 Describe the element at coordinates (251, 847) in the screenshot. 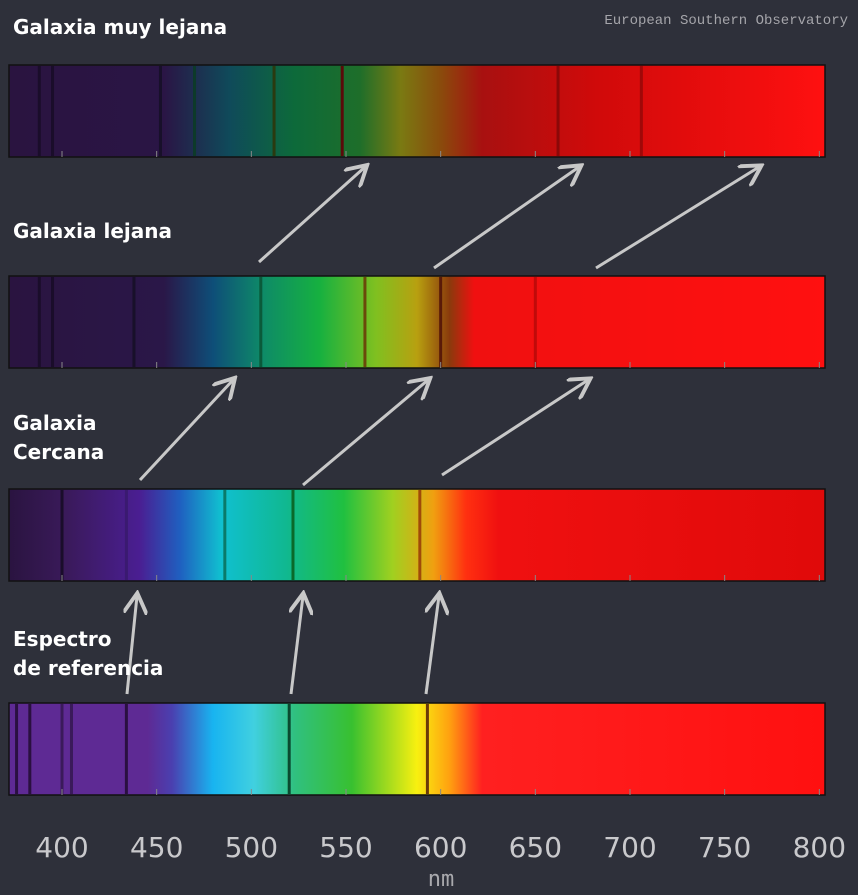

I see `x-tick-label: 500` at that location.